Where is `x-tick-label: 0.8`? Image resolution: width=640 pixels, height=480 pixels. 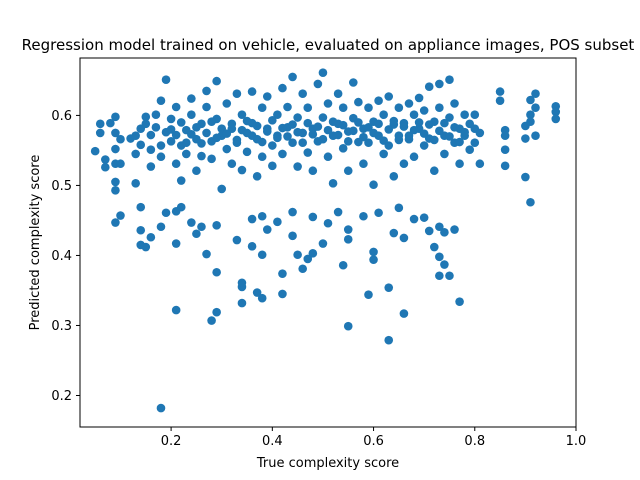
x-tick-label: 0.8 is located at coordinates (474, 441).